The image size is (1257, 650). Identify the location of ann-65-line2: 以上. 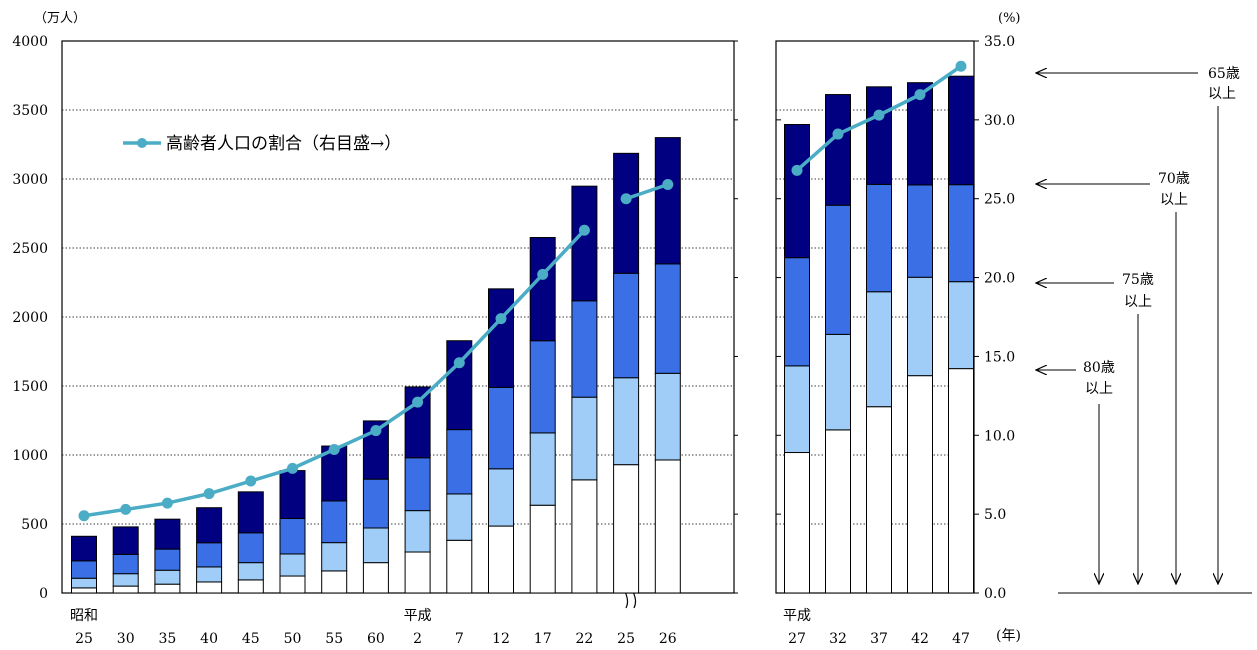
(1222, 94).